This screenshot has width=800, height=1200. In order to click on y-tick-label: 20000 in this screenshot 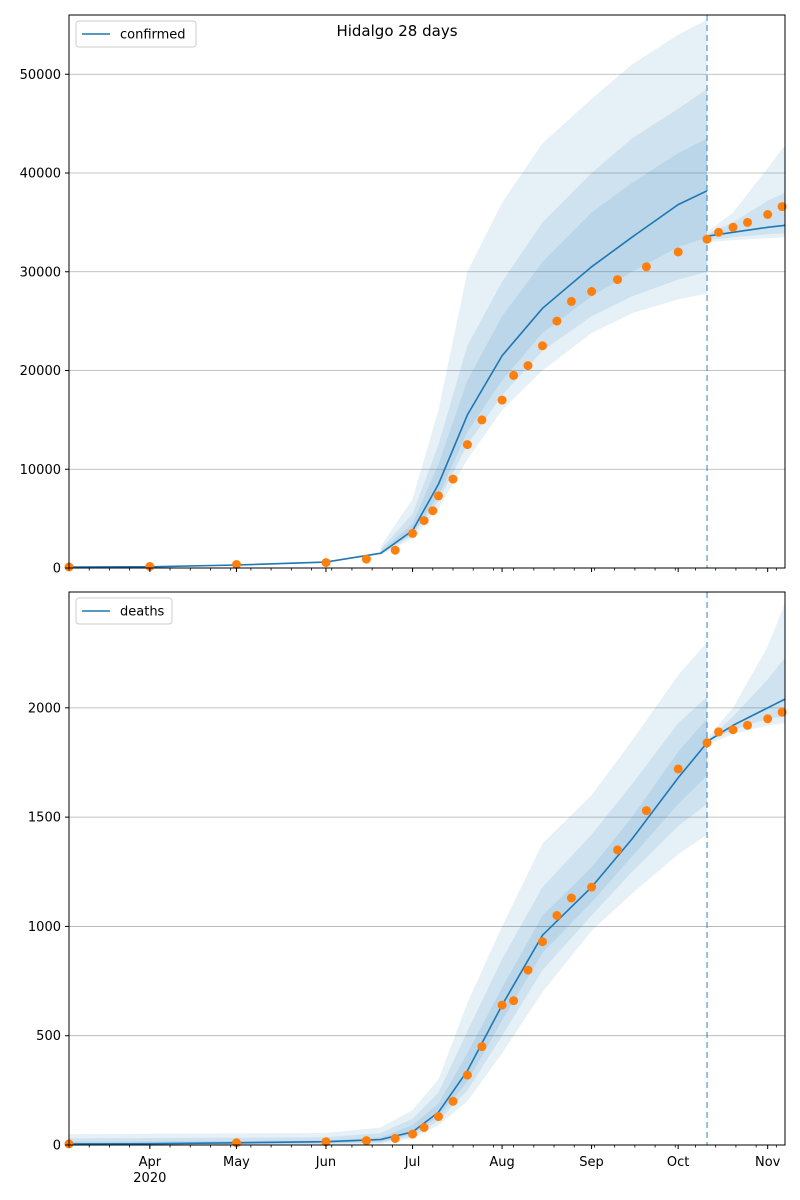, I will do `click(40, 371)`.